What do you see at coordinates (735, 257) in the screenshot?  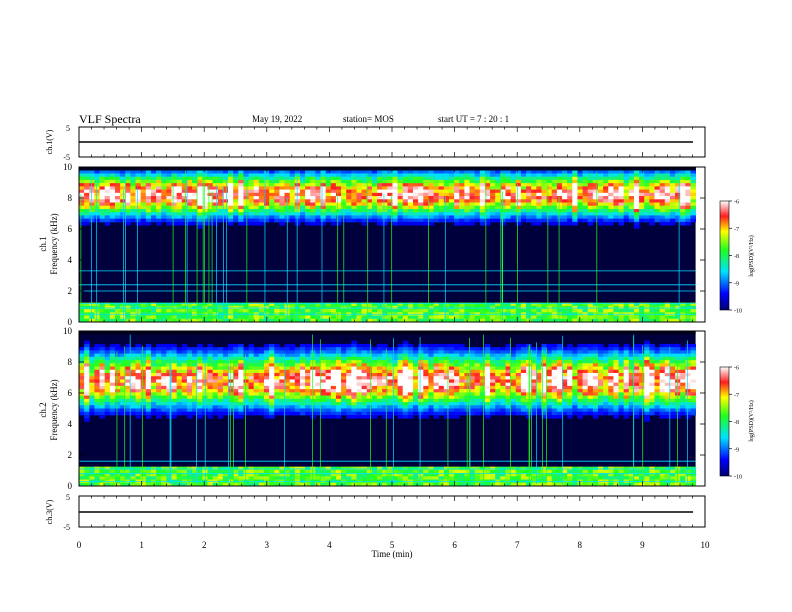 I see `colorbar-1-ticks: -6-7-8-9-10` at bounding box center [735, 257].